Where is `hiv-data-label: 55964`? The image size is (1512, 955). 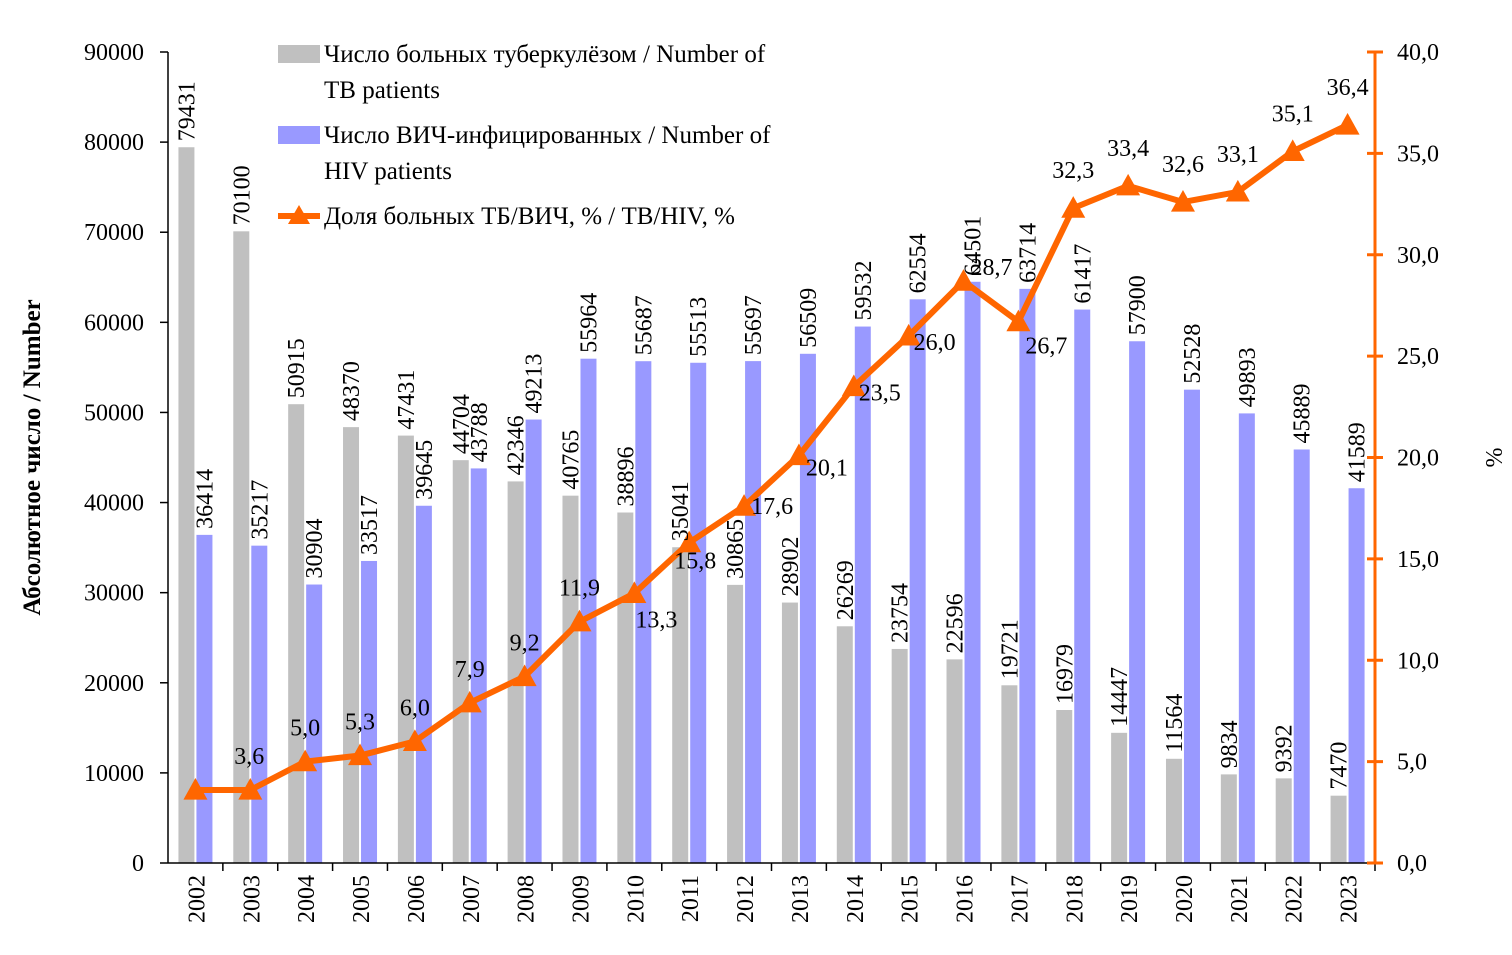 hiv-data-label: 55964 is located at coordinates (589, 323).